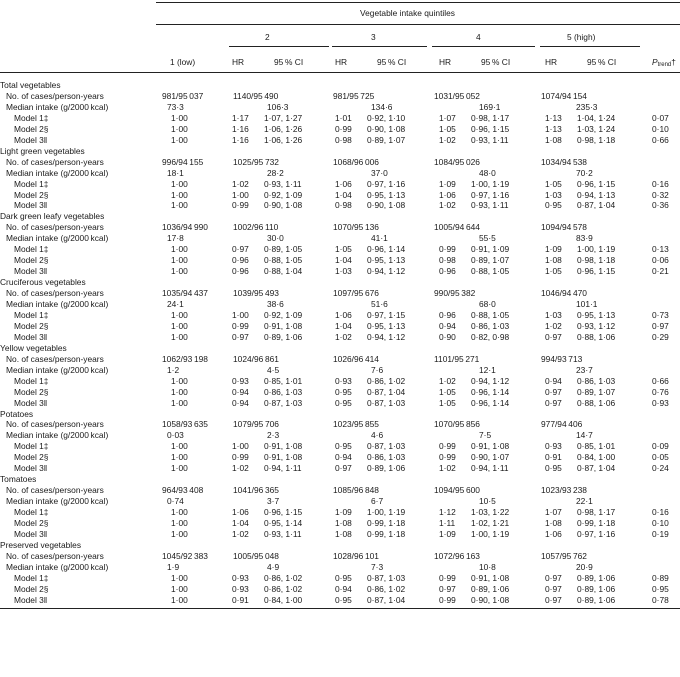  Describe the element at coordinates (490, 106) in the screenshot. I see `median-value: 169·1` at that location.